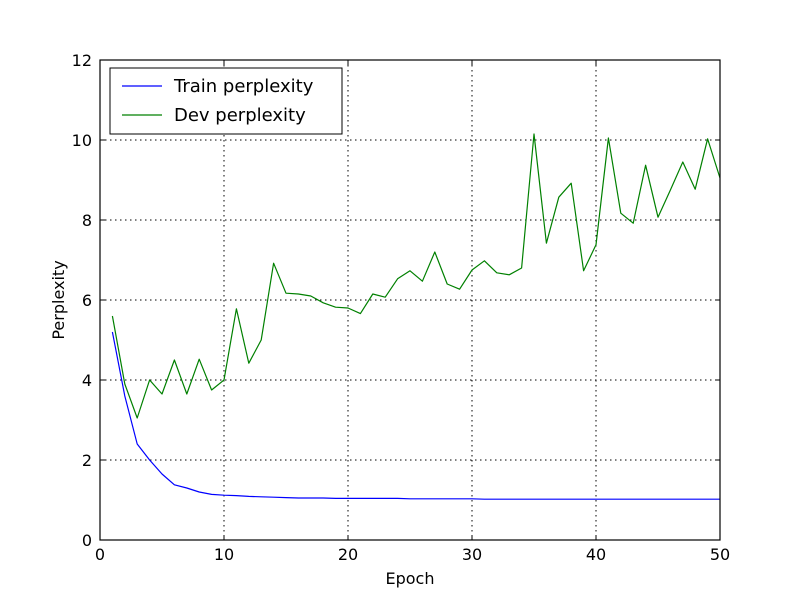  I want to click on x-tick-label: 40, so click(596, 554).